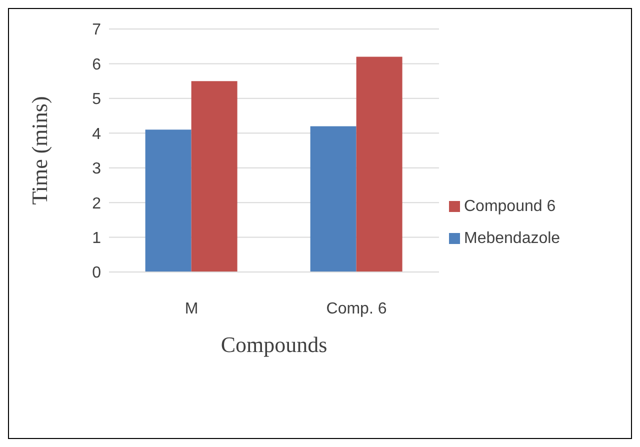  Describe the element at coordinates (97, 30) in the screenshot. I see `y-tick-label: 7` at that location.